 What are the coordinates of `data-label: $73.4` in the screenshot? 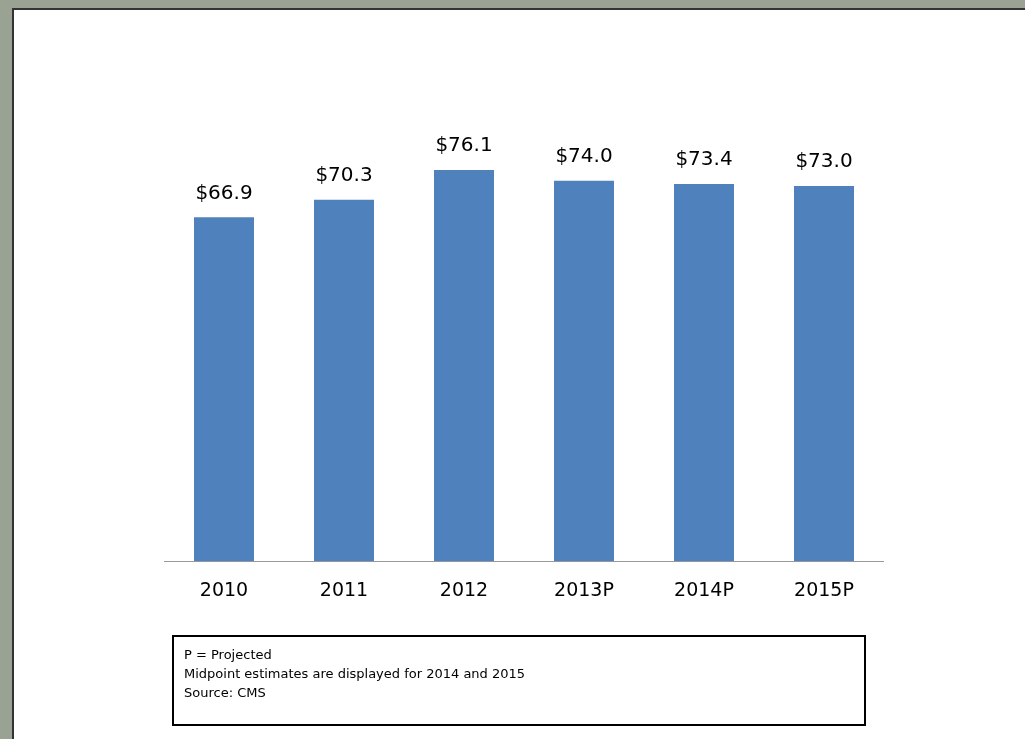 It's located at (704, 158).